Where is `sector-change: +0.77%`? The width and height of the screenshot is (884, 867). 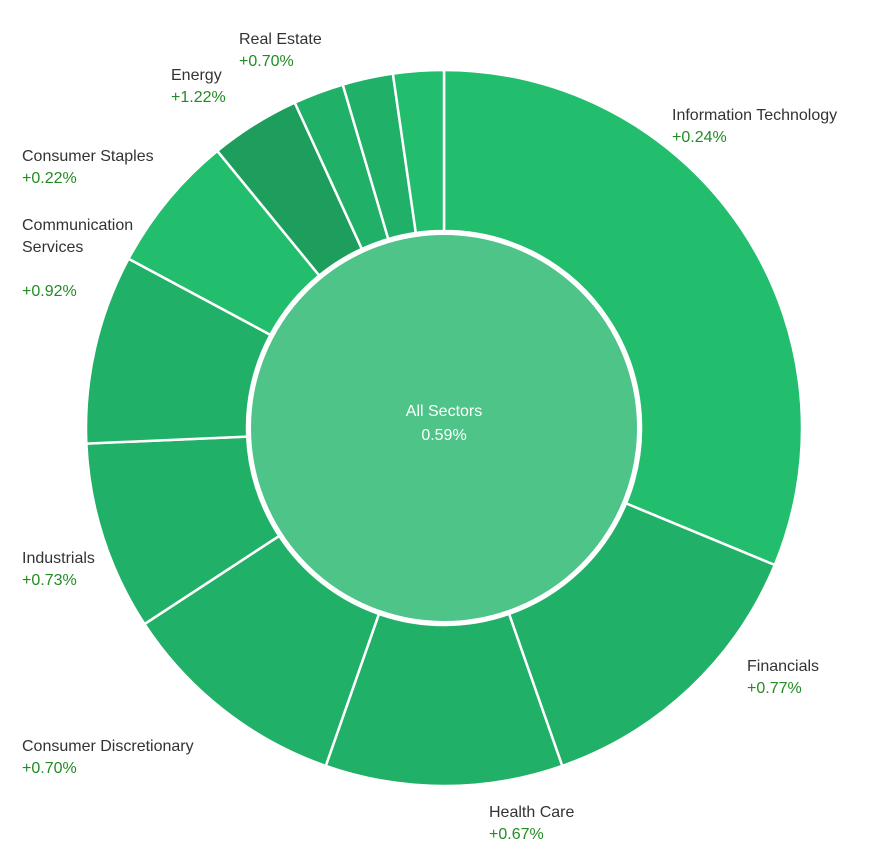 sector-change: +0.77% is located at coordinates (774, 688).